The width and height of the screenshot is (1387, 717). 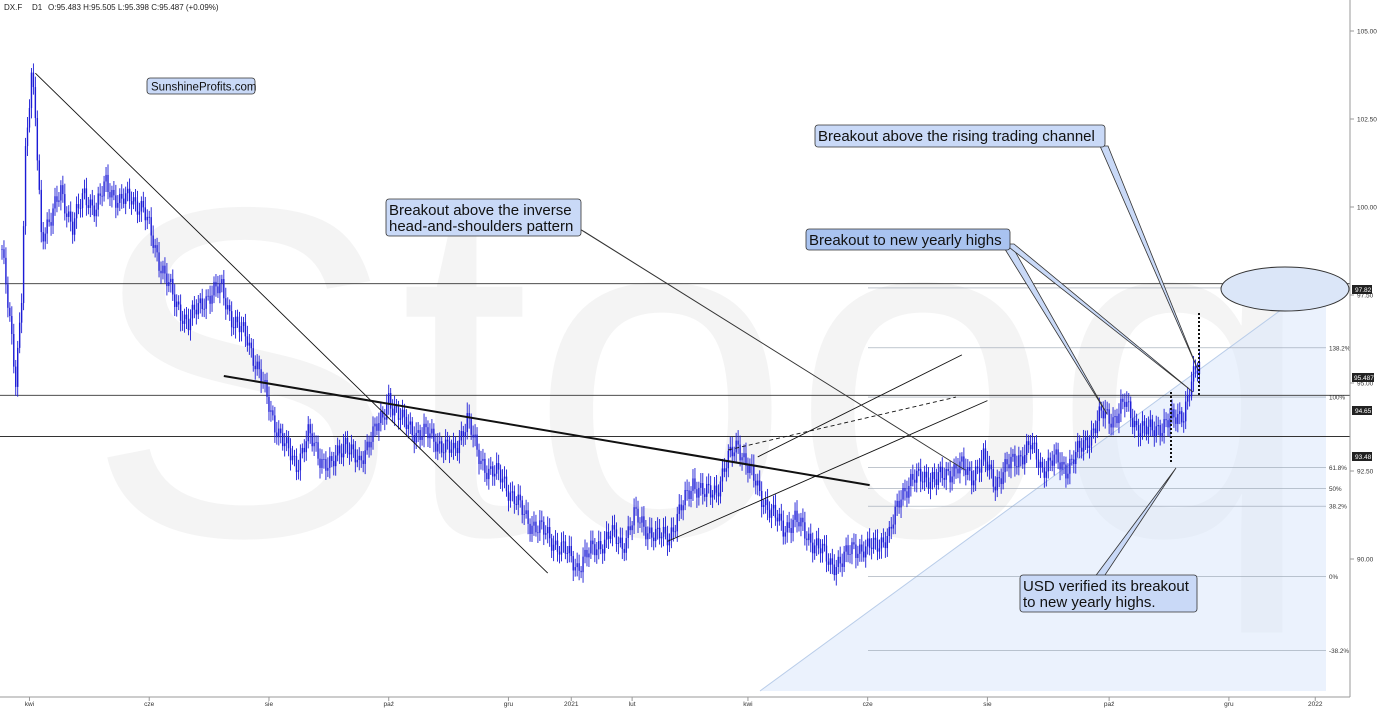 What do you see at coordinates (1367, 208) in the screenshot?
I see `y-tick-label: 100.00` at bounding box center [1367, 208].